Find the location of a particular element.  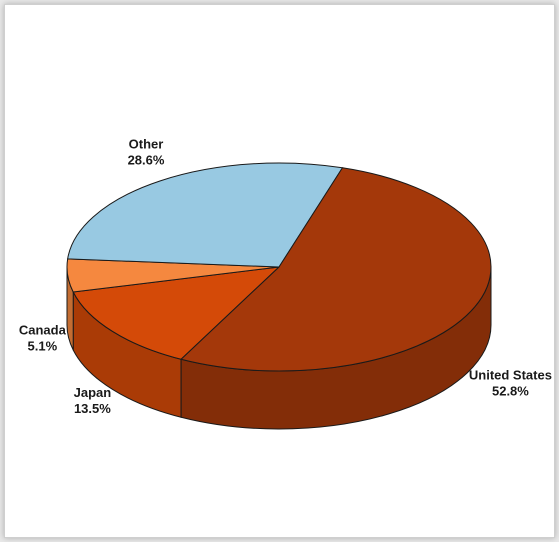

slice-percent-japan: 13.5% is located at coordinates (92, 408).